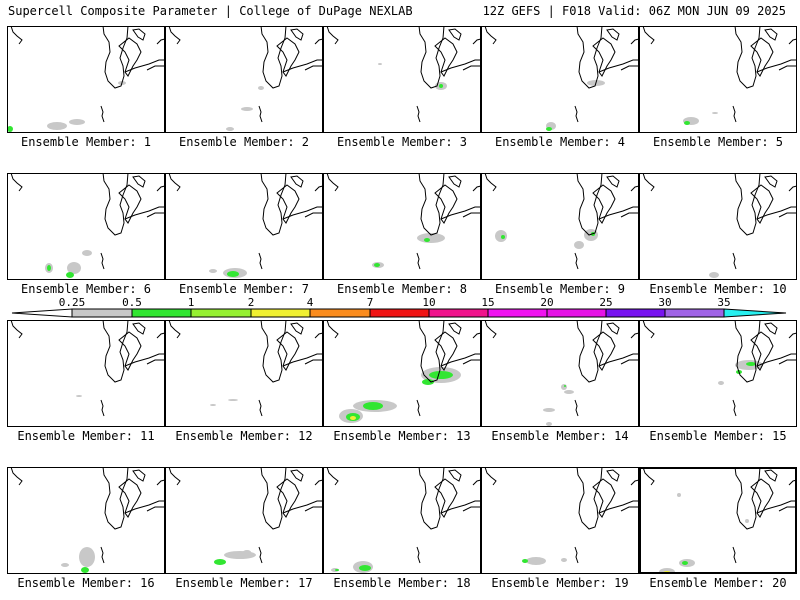 The image size is (800, 600). What do you see at coordinates (399, 307) in the screenshot?
I see `color-scale-legend: 0.25 0.5 1 2 4 7 10 15 20 25 30 35` at bounding box center [399, 307].